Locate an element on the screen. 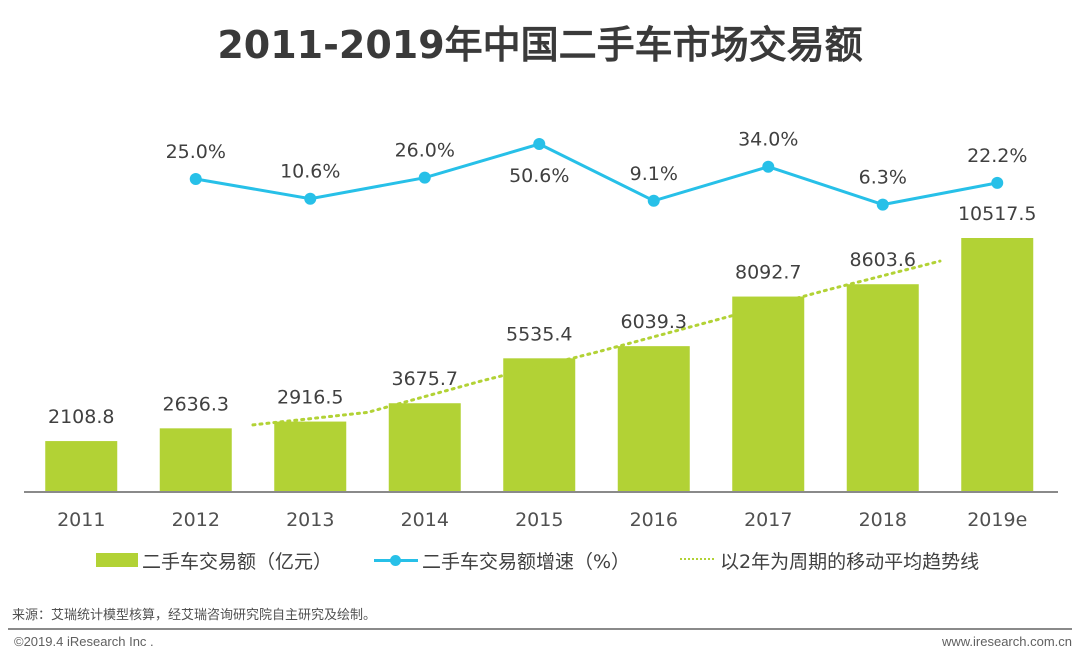  growth-point-2019e is located at coordinates (997, 182).